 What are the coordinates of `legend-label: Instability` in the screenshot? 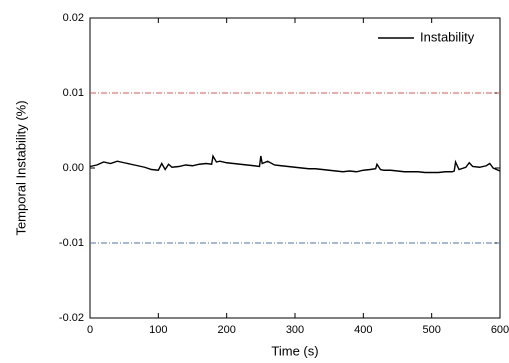 It's located at (447, 36).